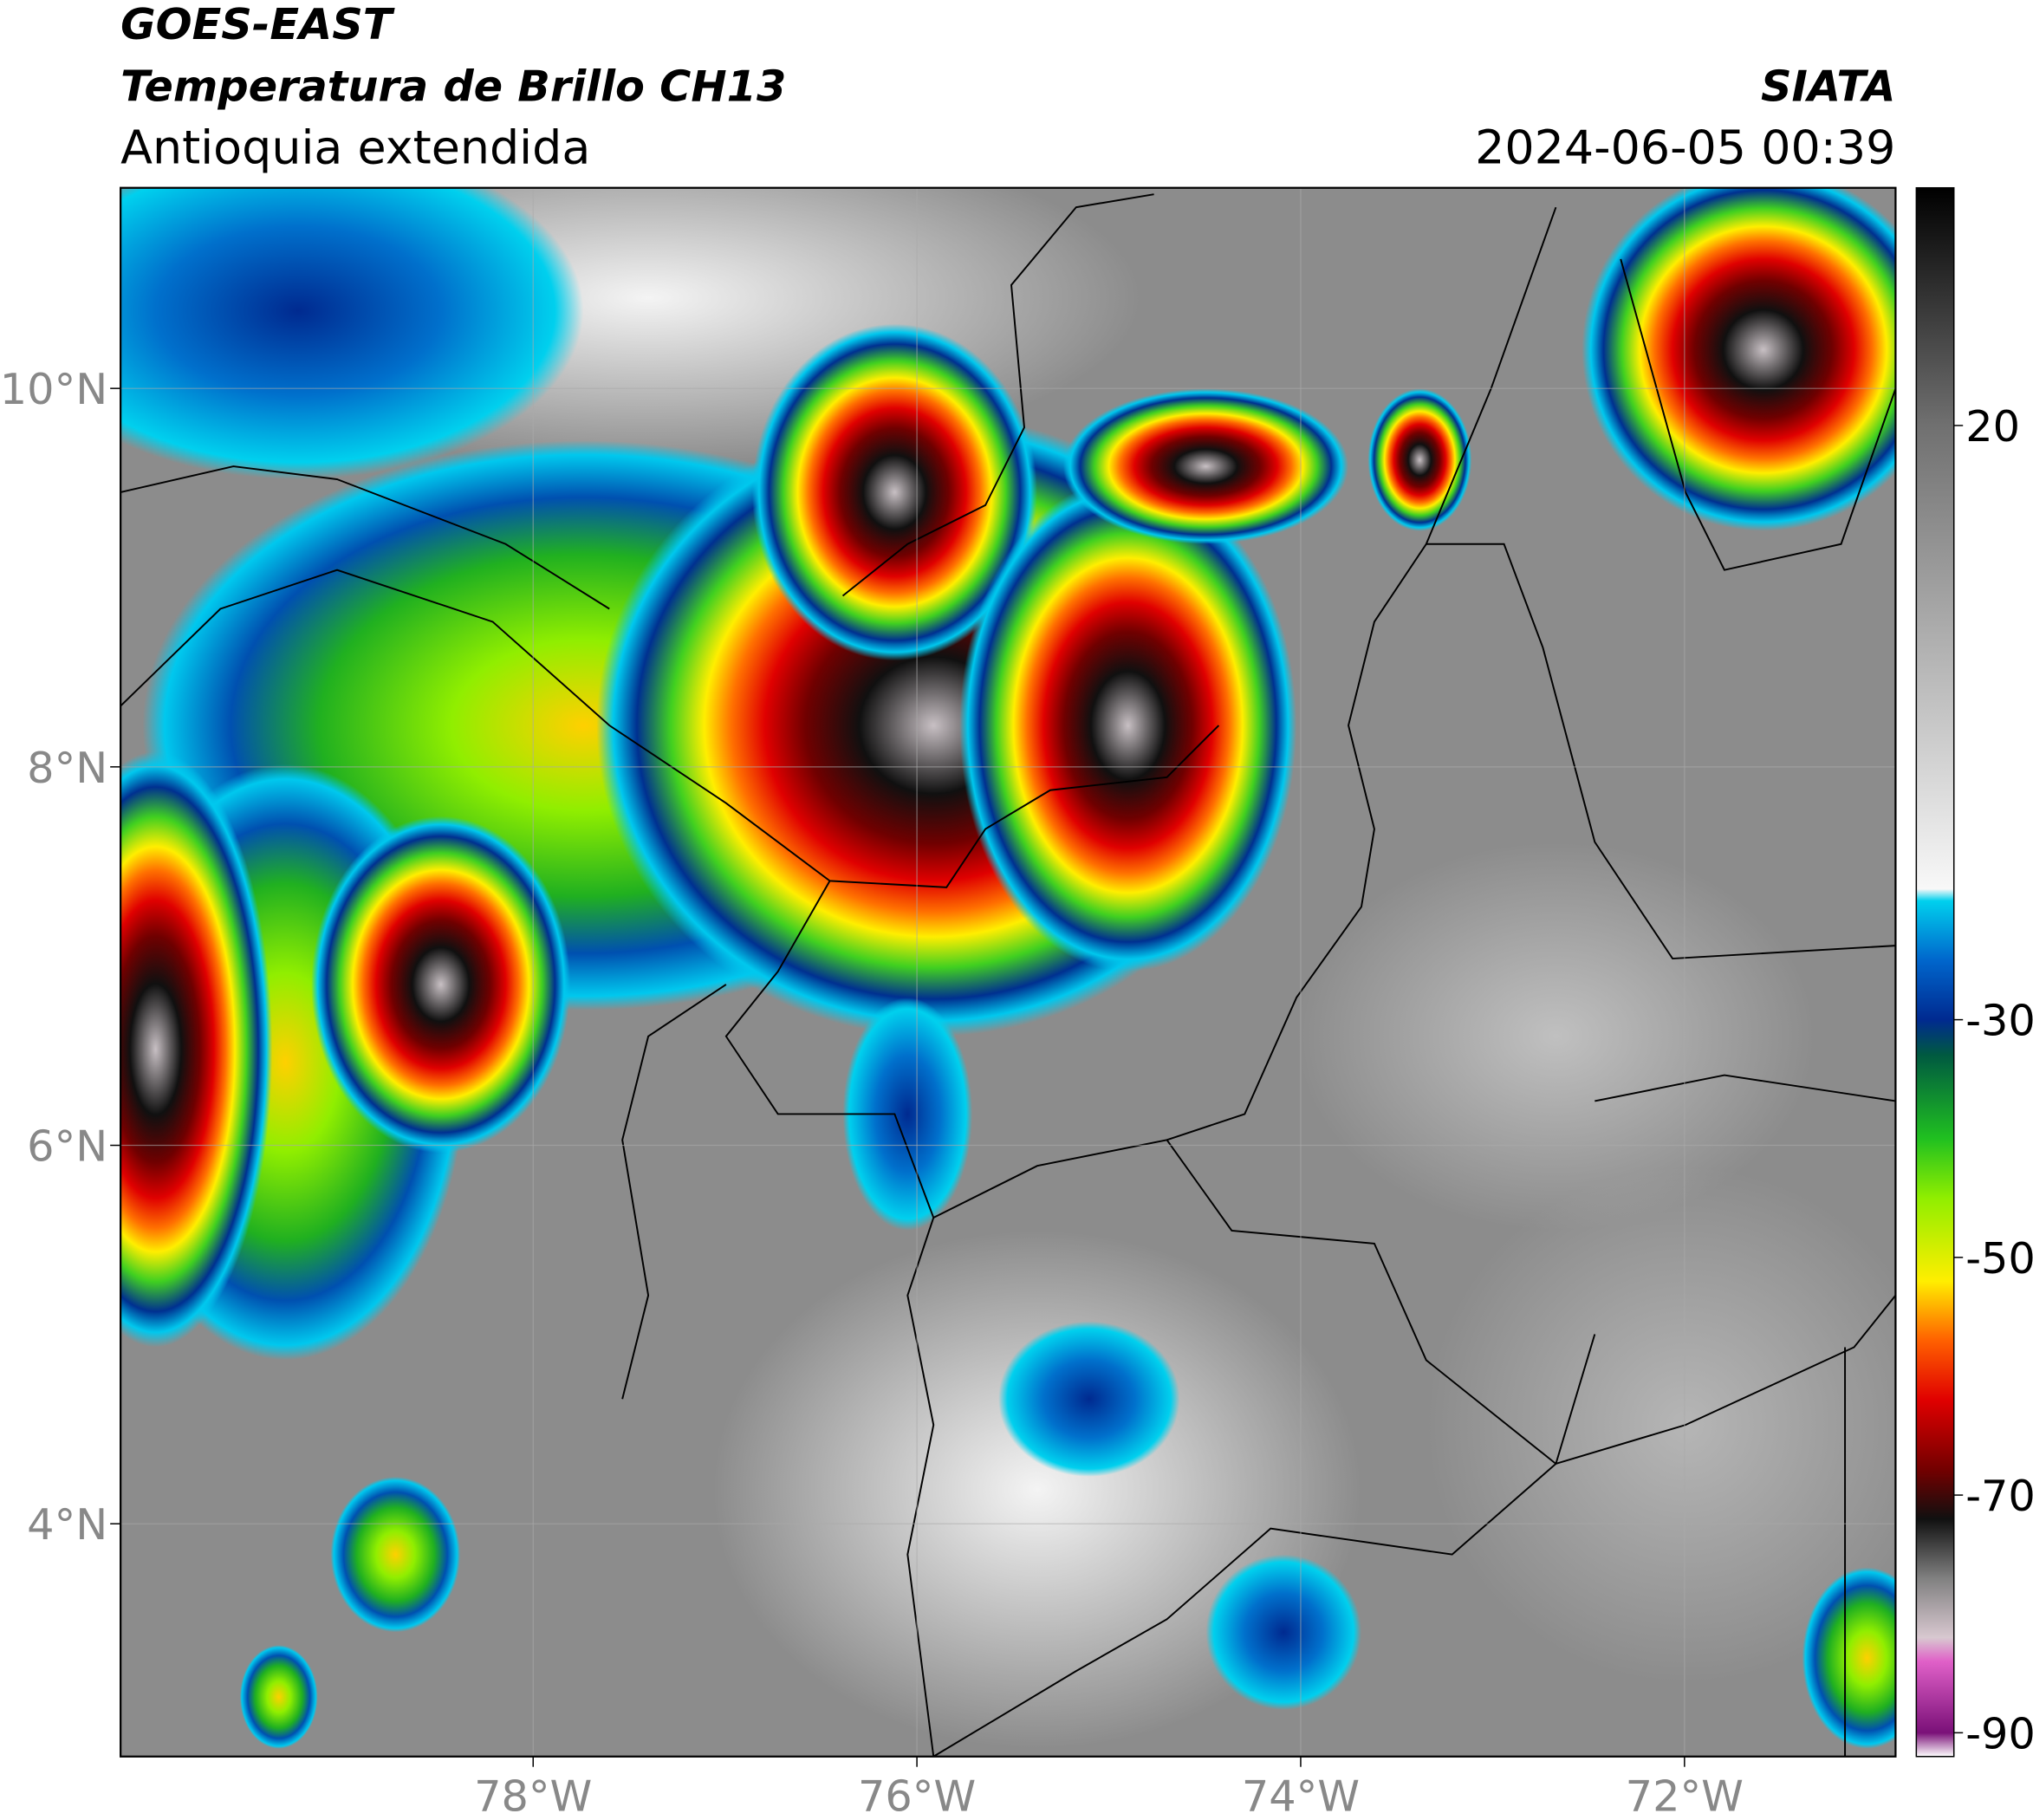 Image resolution: width=2033 pixels, height=1820 pixels. Describe the element at coordinates (1828, 87) in the screenshot. I see `source: SIATA` at that location.